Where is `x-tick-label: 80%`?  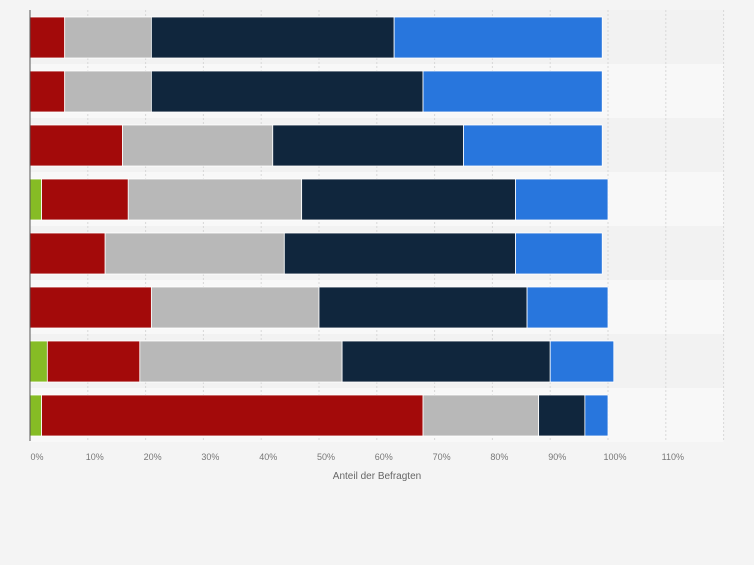 x-tick-label: 80% is located at coordinates (499, 457).